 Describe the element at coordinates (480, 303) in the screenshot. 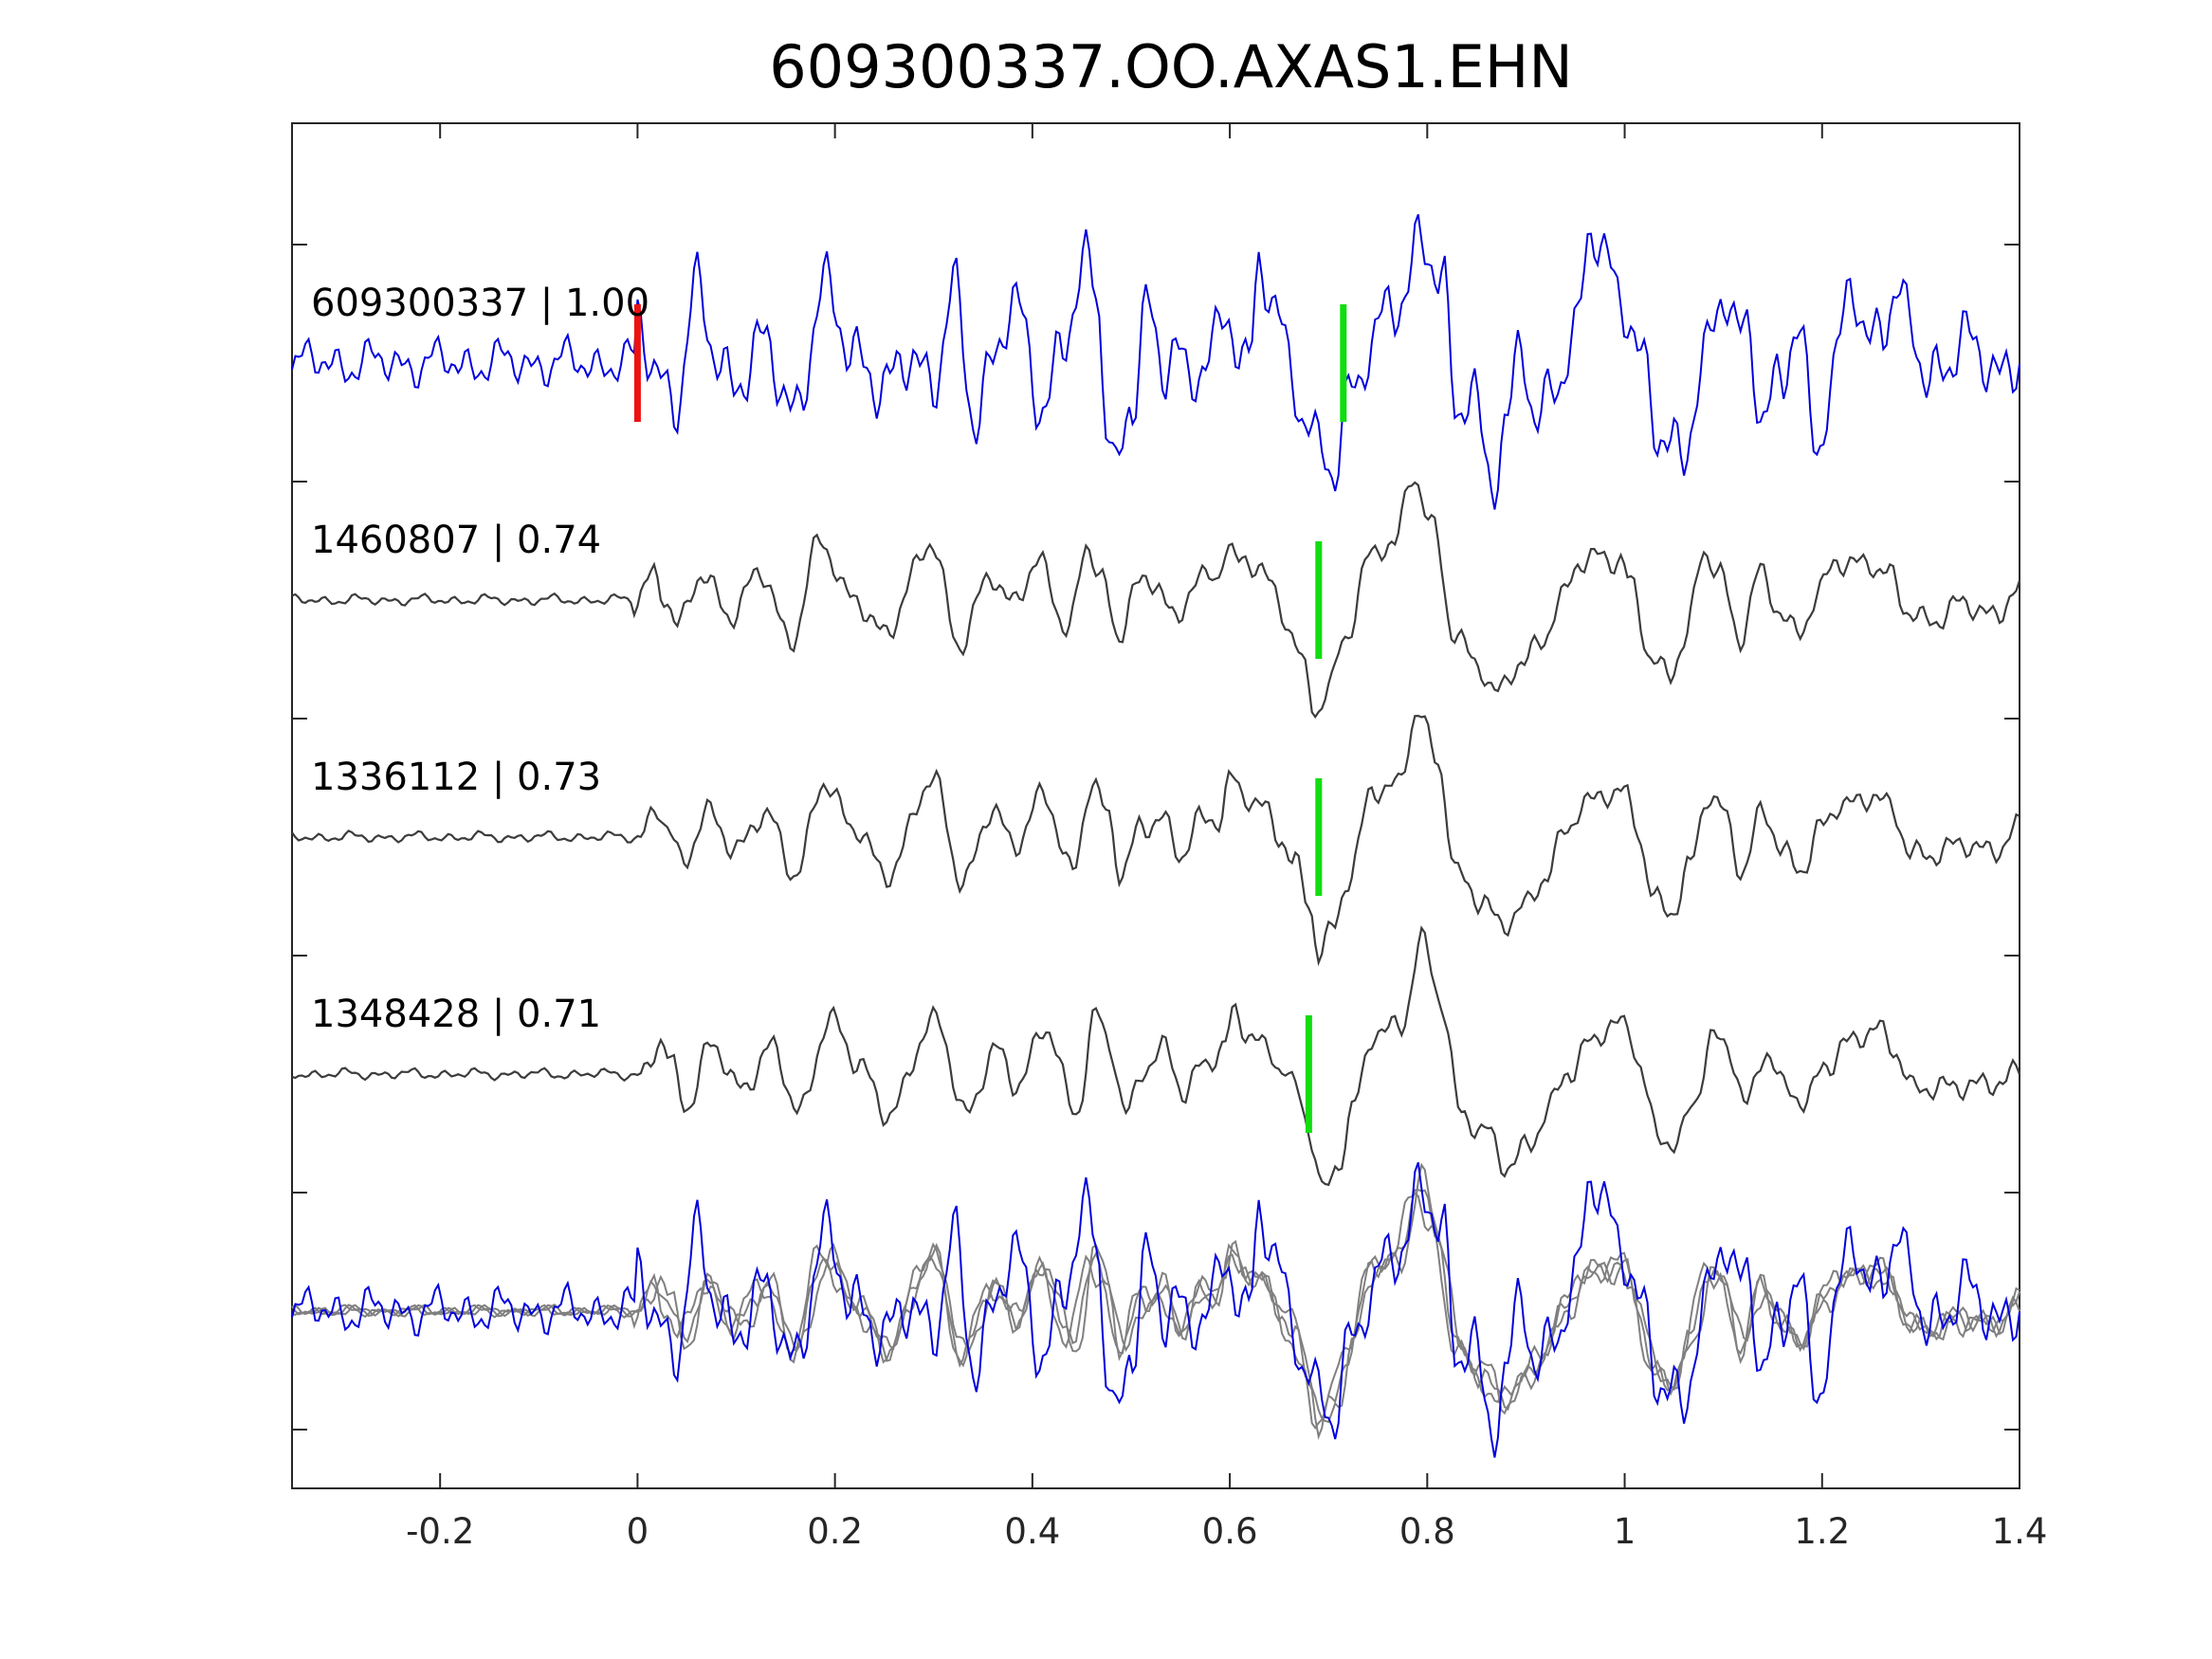

I see `trace-label: 609300337 | 1.00` at that location.